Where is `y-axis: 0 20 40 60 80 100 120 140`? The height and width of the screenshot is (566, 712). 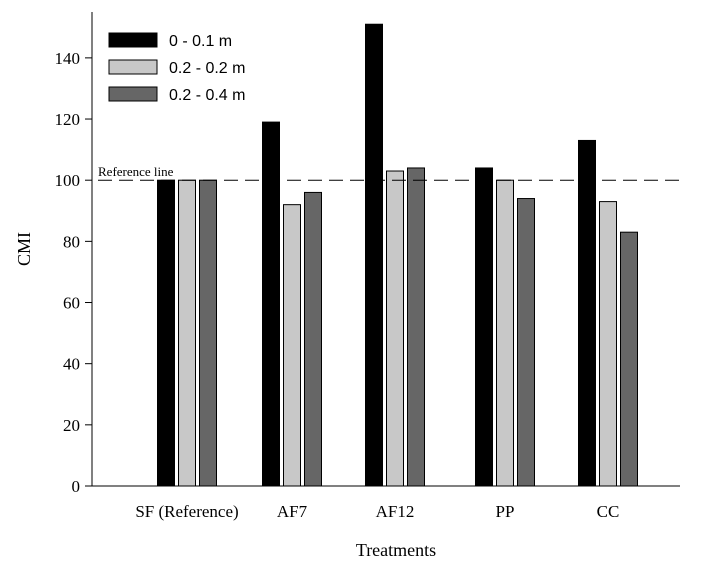
y-axis: 0 20 40 60 80 100 120 140 is located at coordinates (74, 254).